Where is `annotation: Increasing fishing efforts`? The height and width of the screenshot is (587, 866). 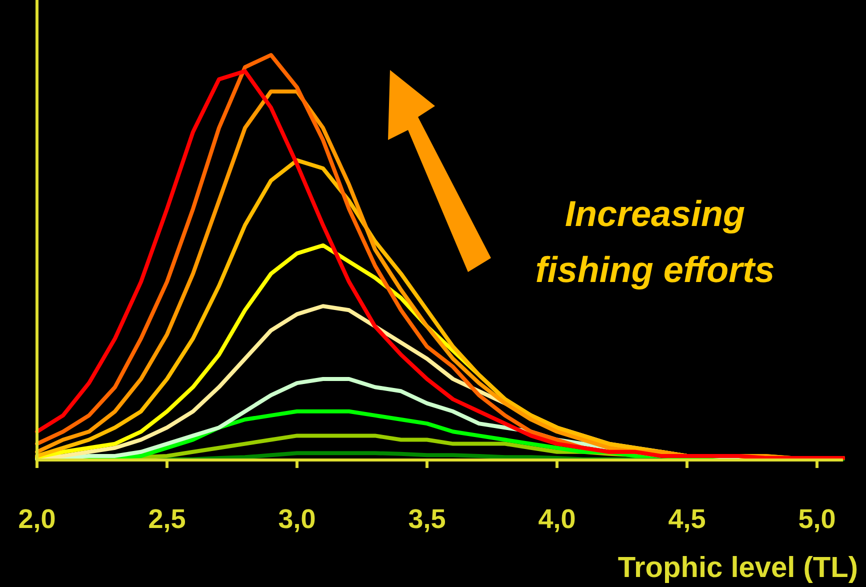
annotation: Increasing fishing efforts is located at coordinates (655, 241).